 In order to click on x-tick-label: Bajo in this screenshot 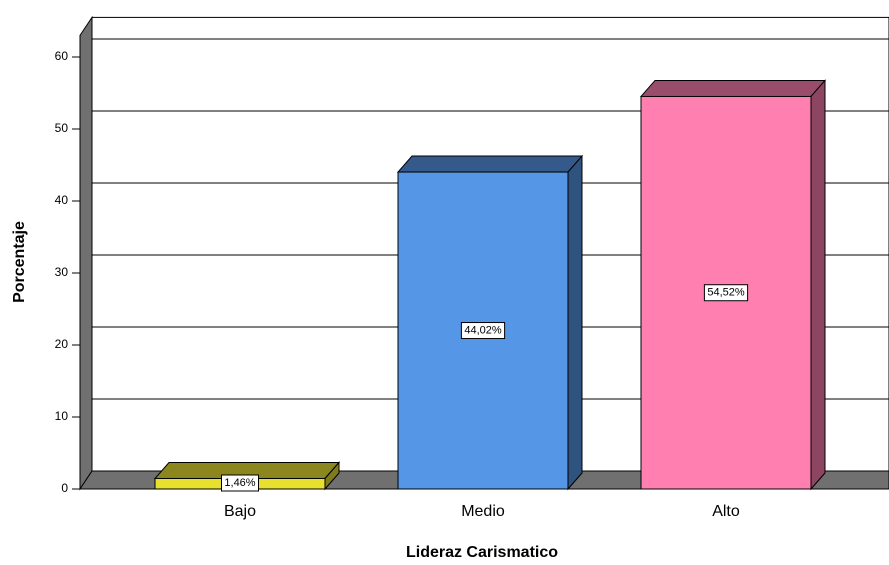, I will do `click(240, 511)`.